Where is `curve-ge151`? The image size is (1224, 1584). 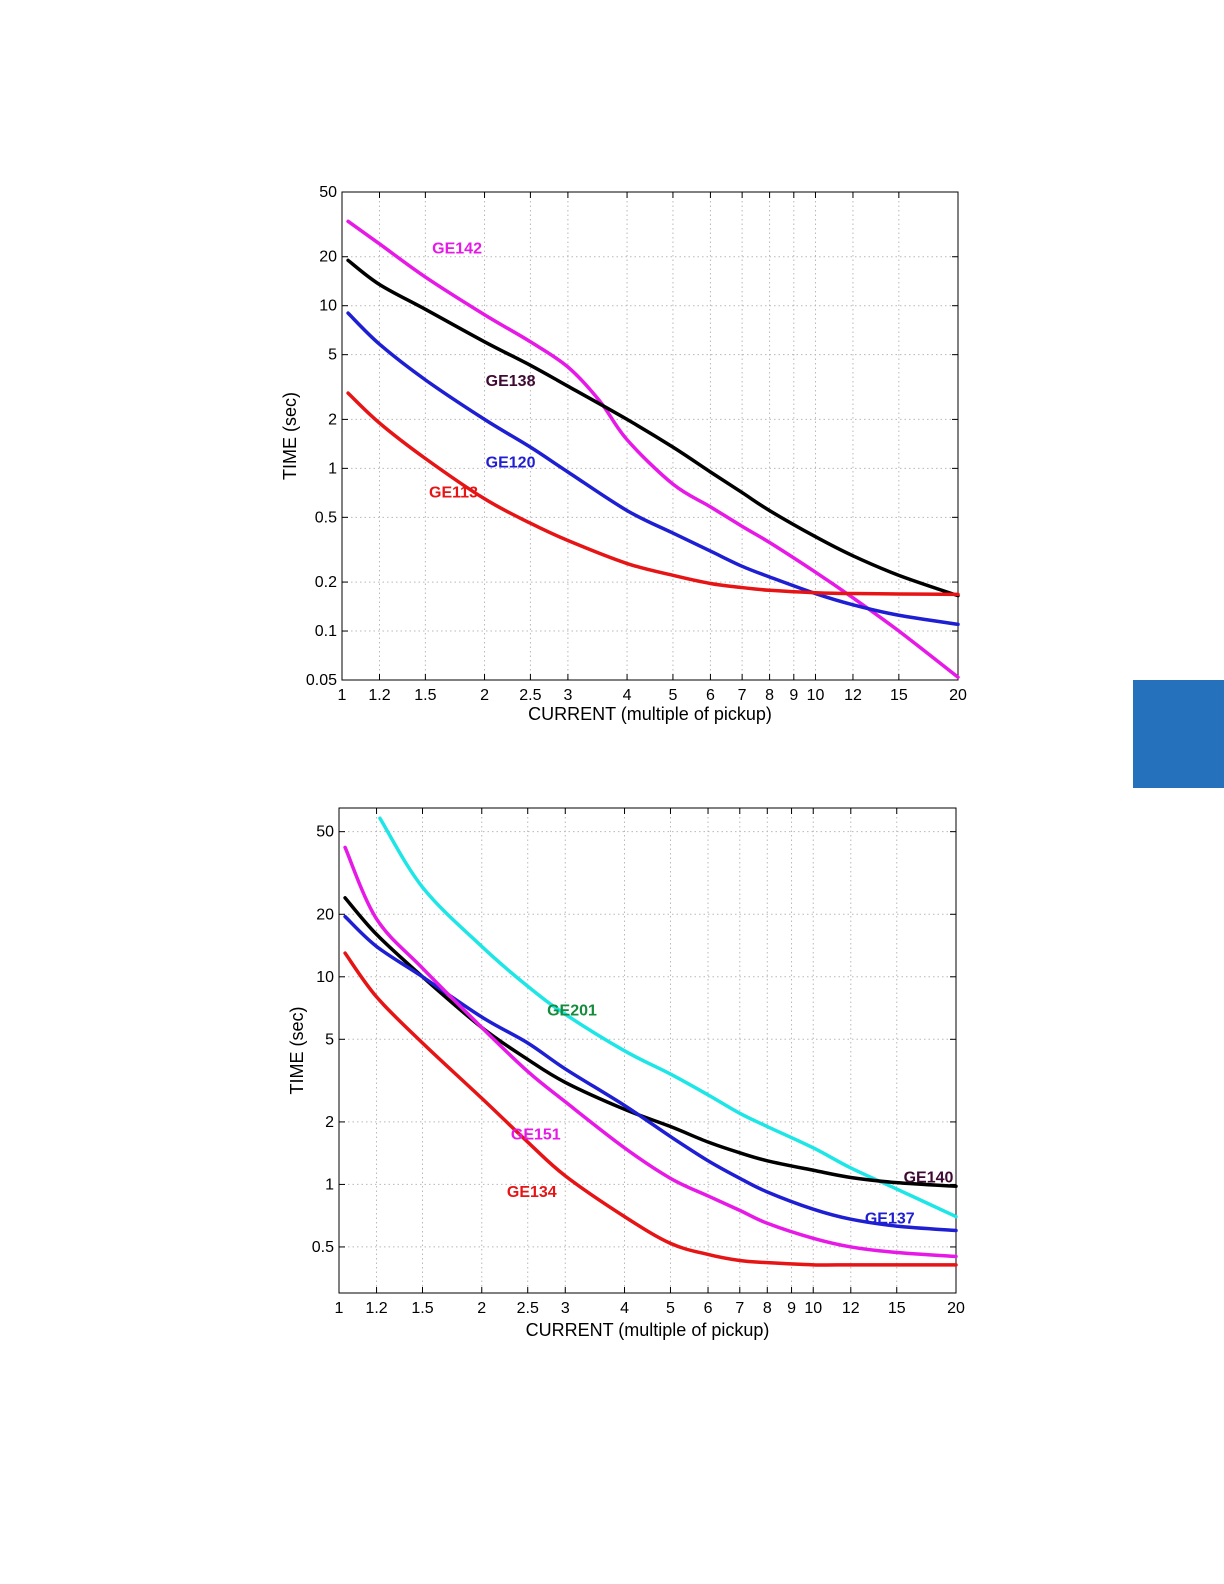 curve-ge151 is located at coordinates (650, 1052).